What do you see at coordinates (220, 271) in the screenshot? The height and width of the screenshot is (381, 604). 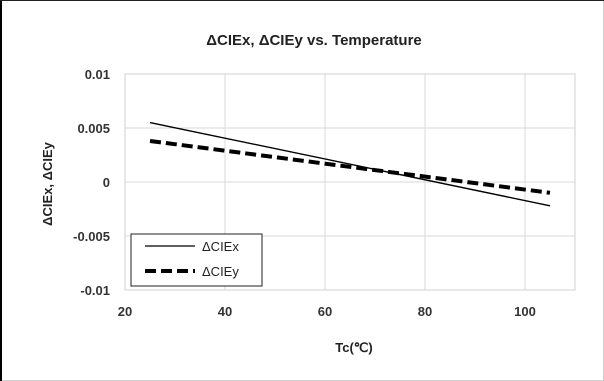 I see `legend-label-delta-ciey: ΔCIEy` at bounding box center [220, 271].